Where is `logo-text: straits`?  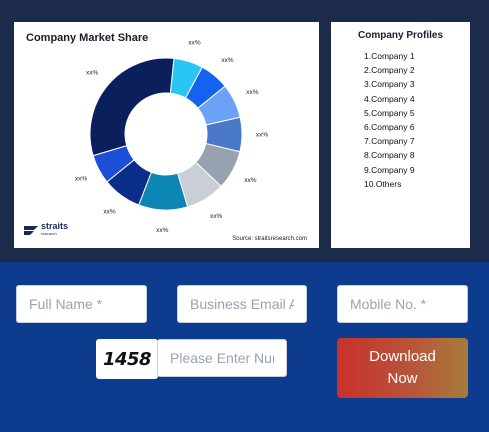
logo-text: straits is located at coordinates (55, 226).